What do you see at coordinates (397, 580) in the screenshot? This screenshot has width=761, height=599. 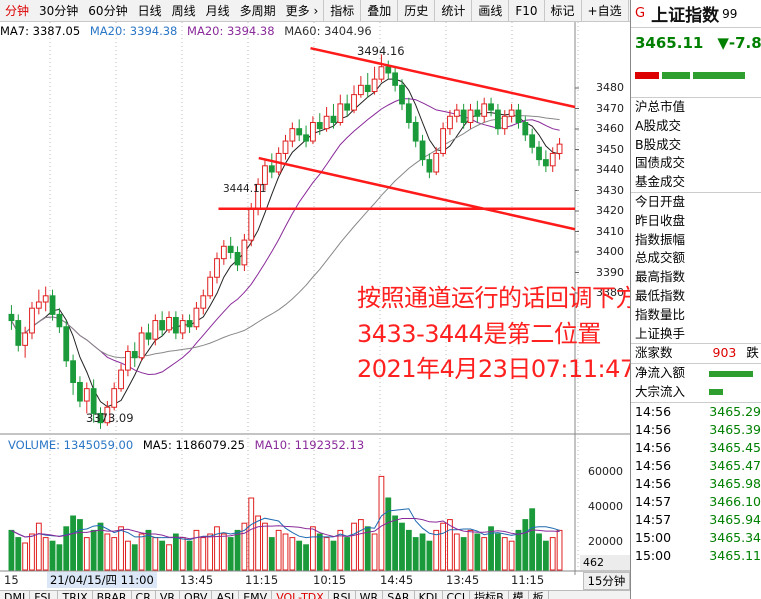 I see `time-label-4: 14:45` at bounding box center [397, 580].